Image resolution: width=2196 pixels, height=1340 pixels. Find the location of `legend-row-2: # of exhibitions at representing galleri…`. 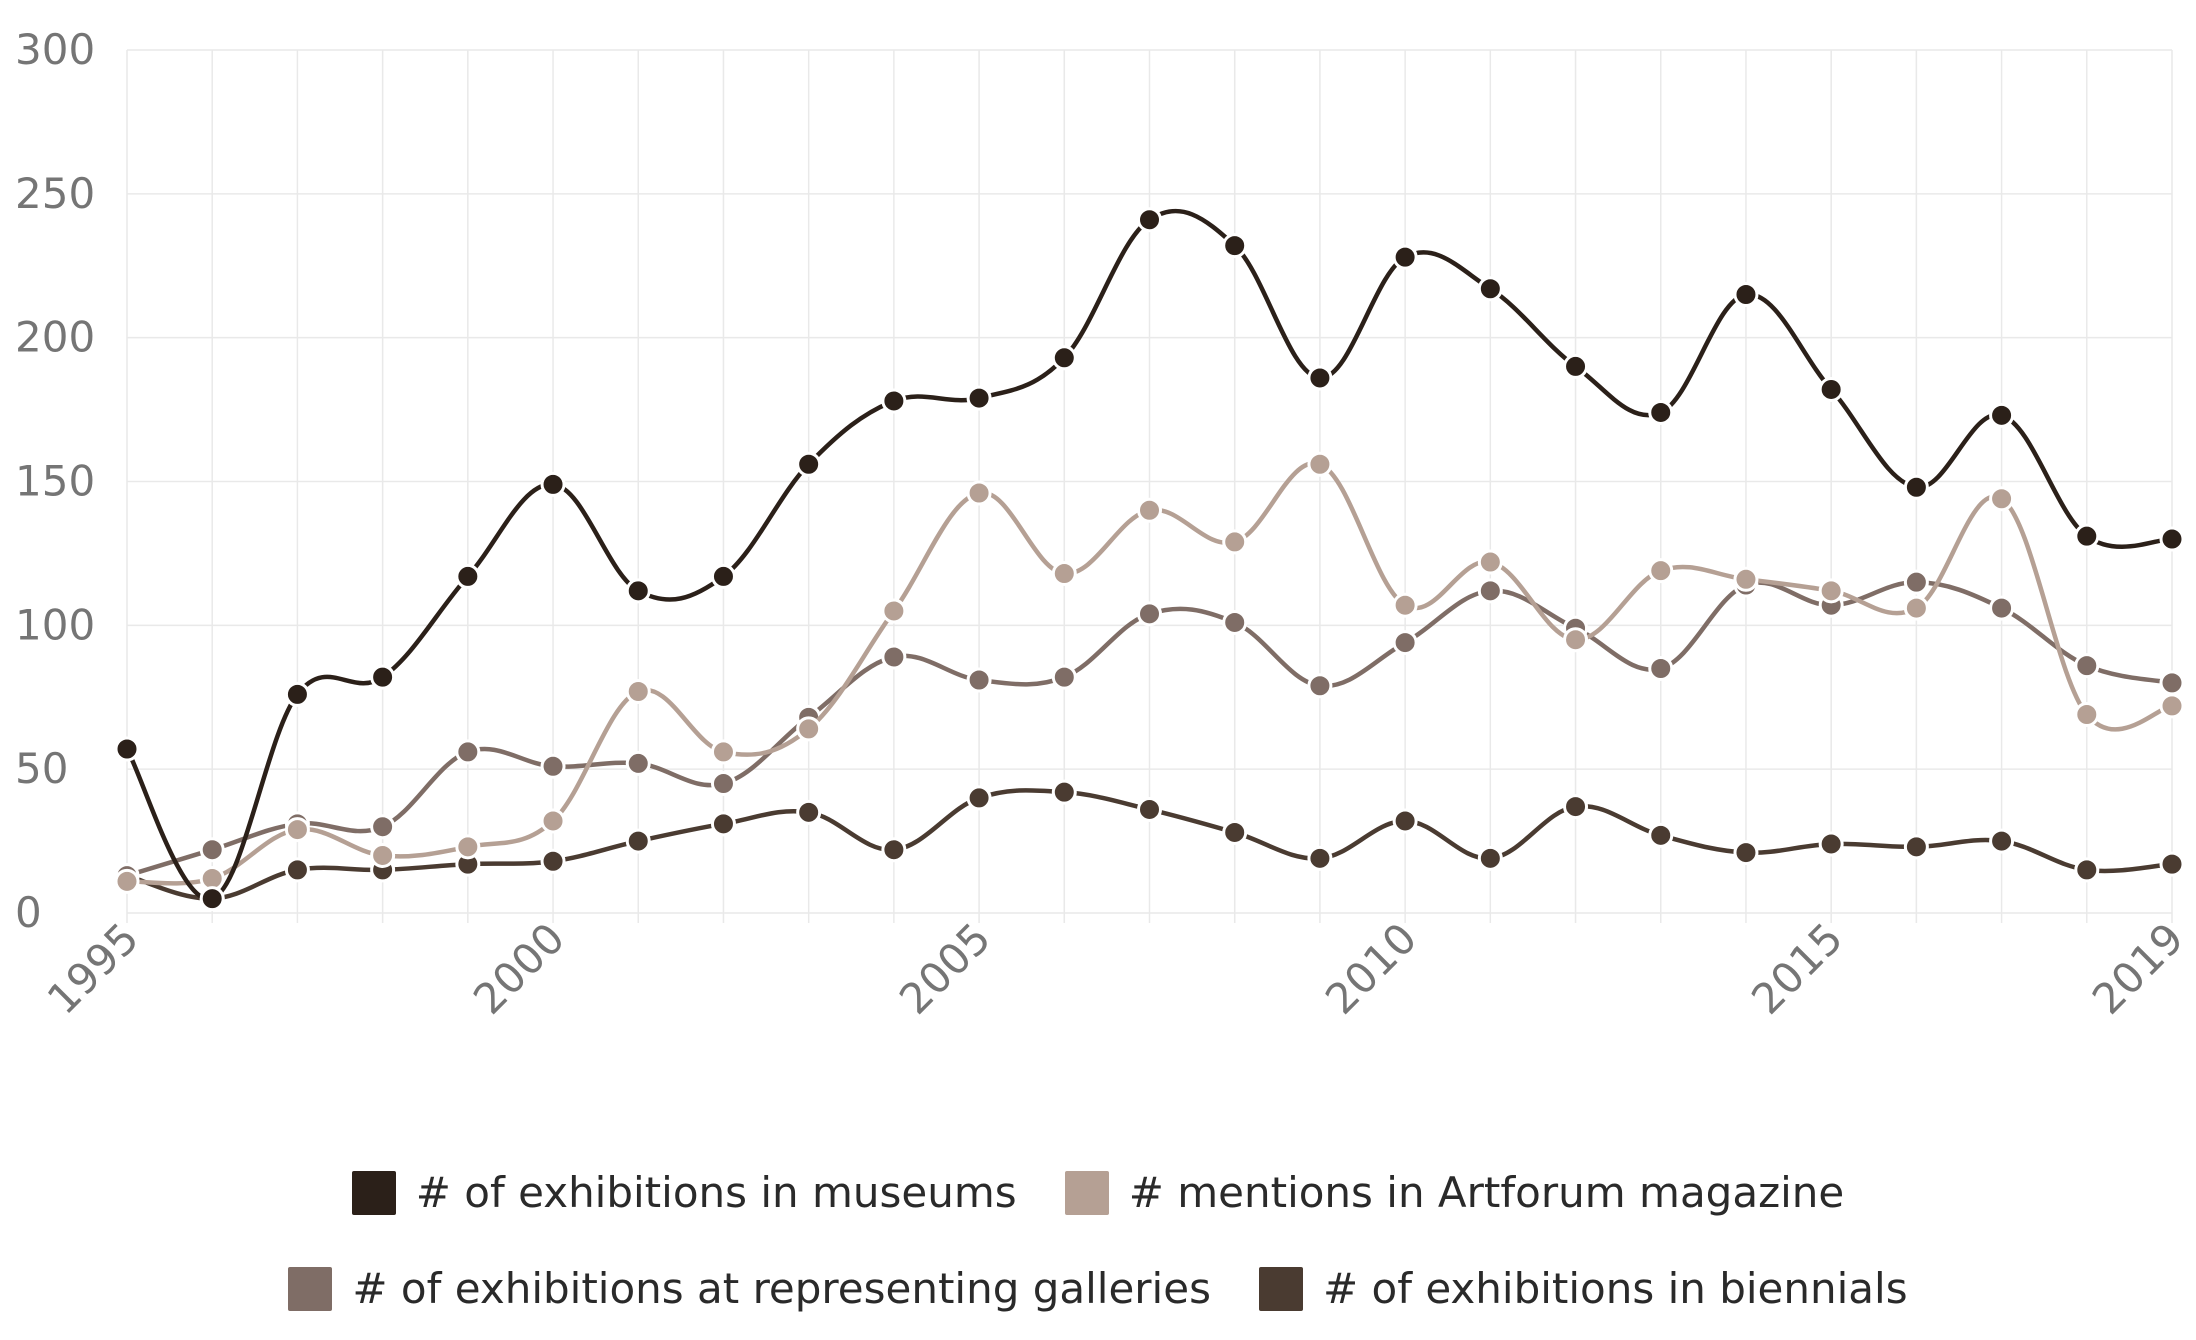

legend-row-2: # of exhibitions at representing galleri… is located at coordinates (1098, 1288).